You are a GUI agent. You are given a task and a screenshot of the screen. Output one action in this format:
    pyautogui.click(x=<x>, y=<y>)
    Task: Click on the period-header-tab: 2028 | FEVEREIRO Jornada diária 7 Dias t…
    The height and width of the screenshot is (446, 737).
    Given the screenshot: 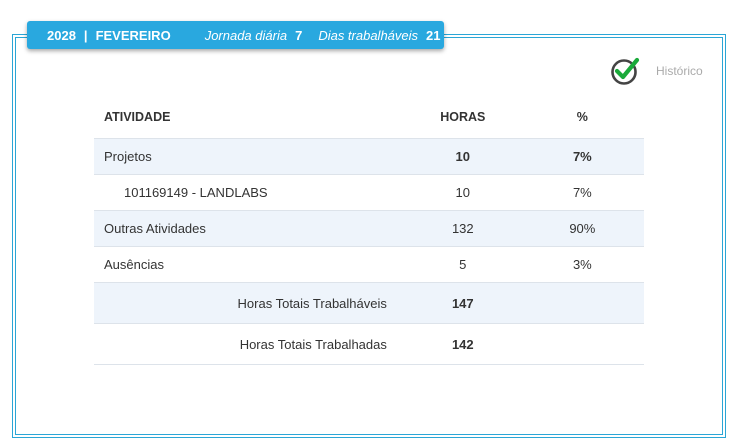 What is the action you would take?
    pyautogui.click(x=235, y=35)
    